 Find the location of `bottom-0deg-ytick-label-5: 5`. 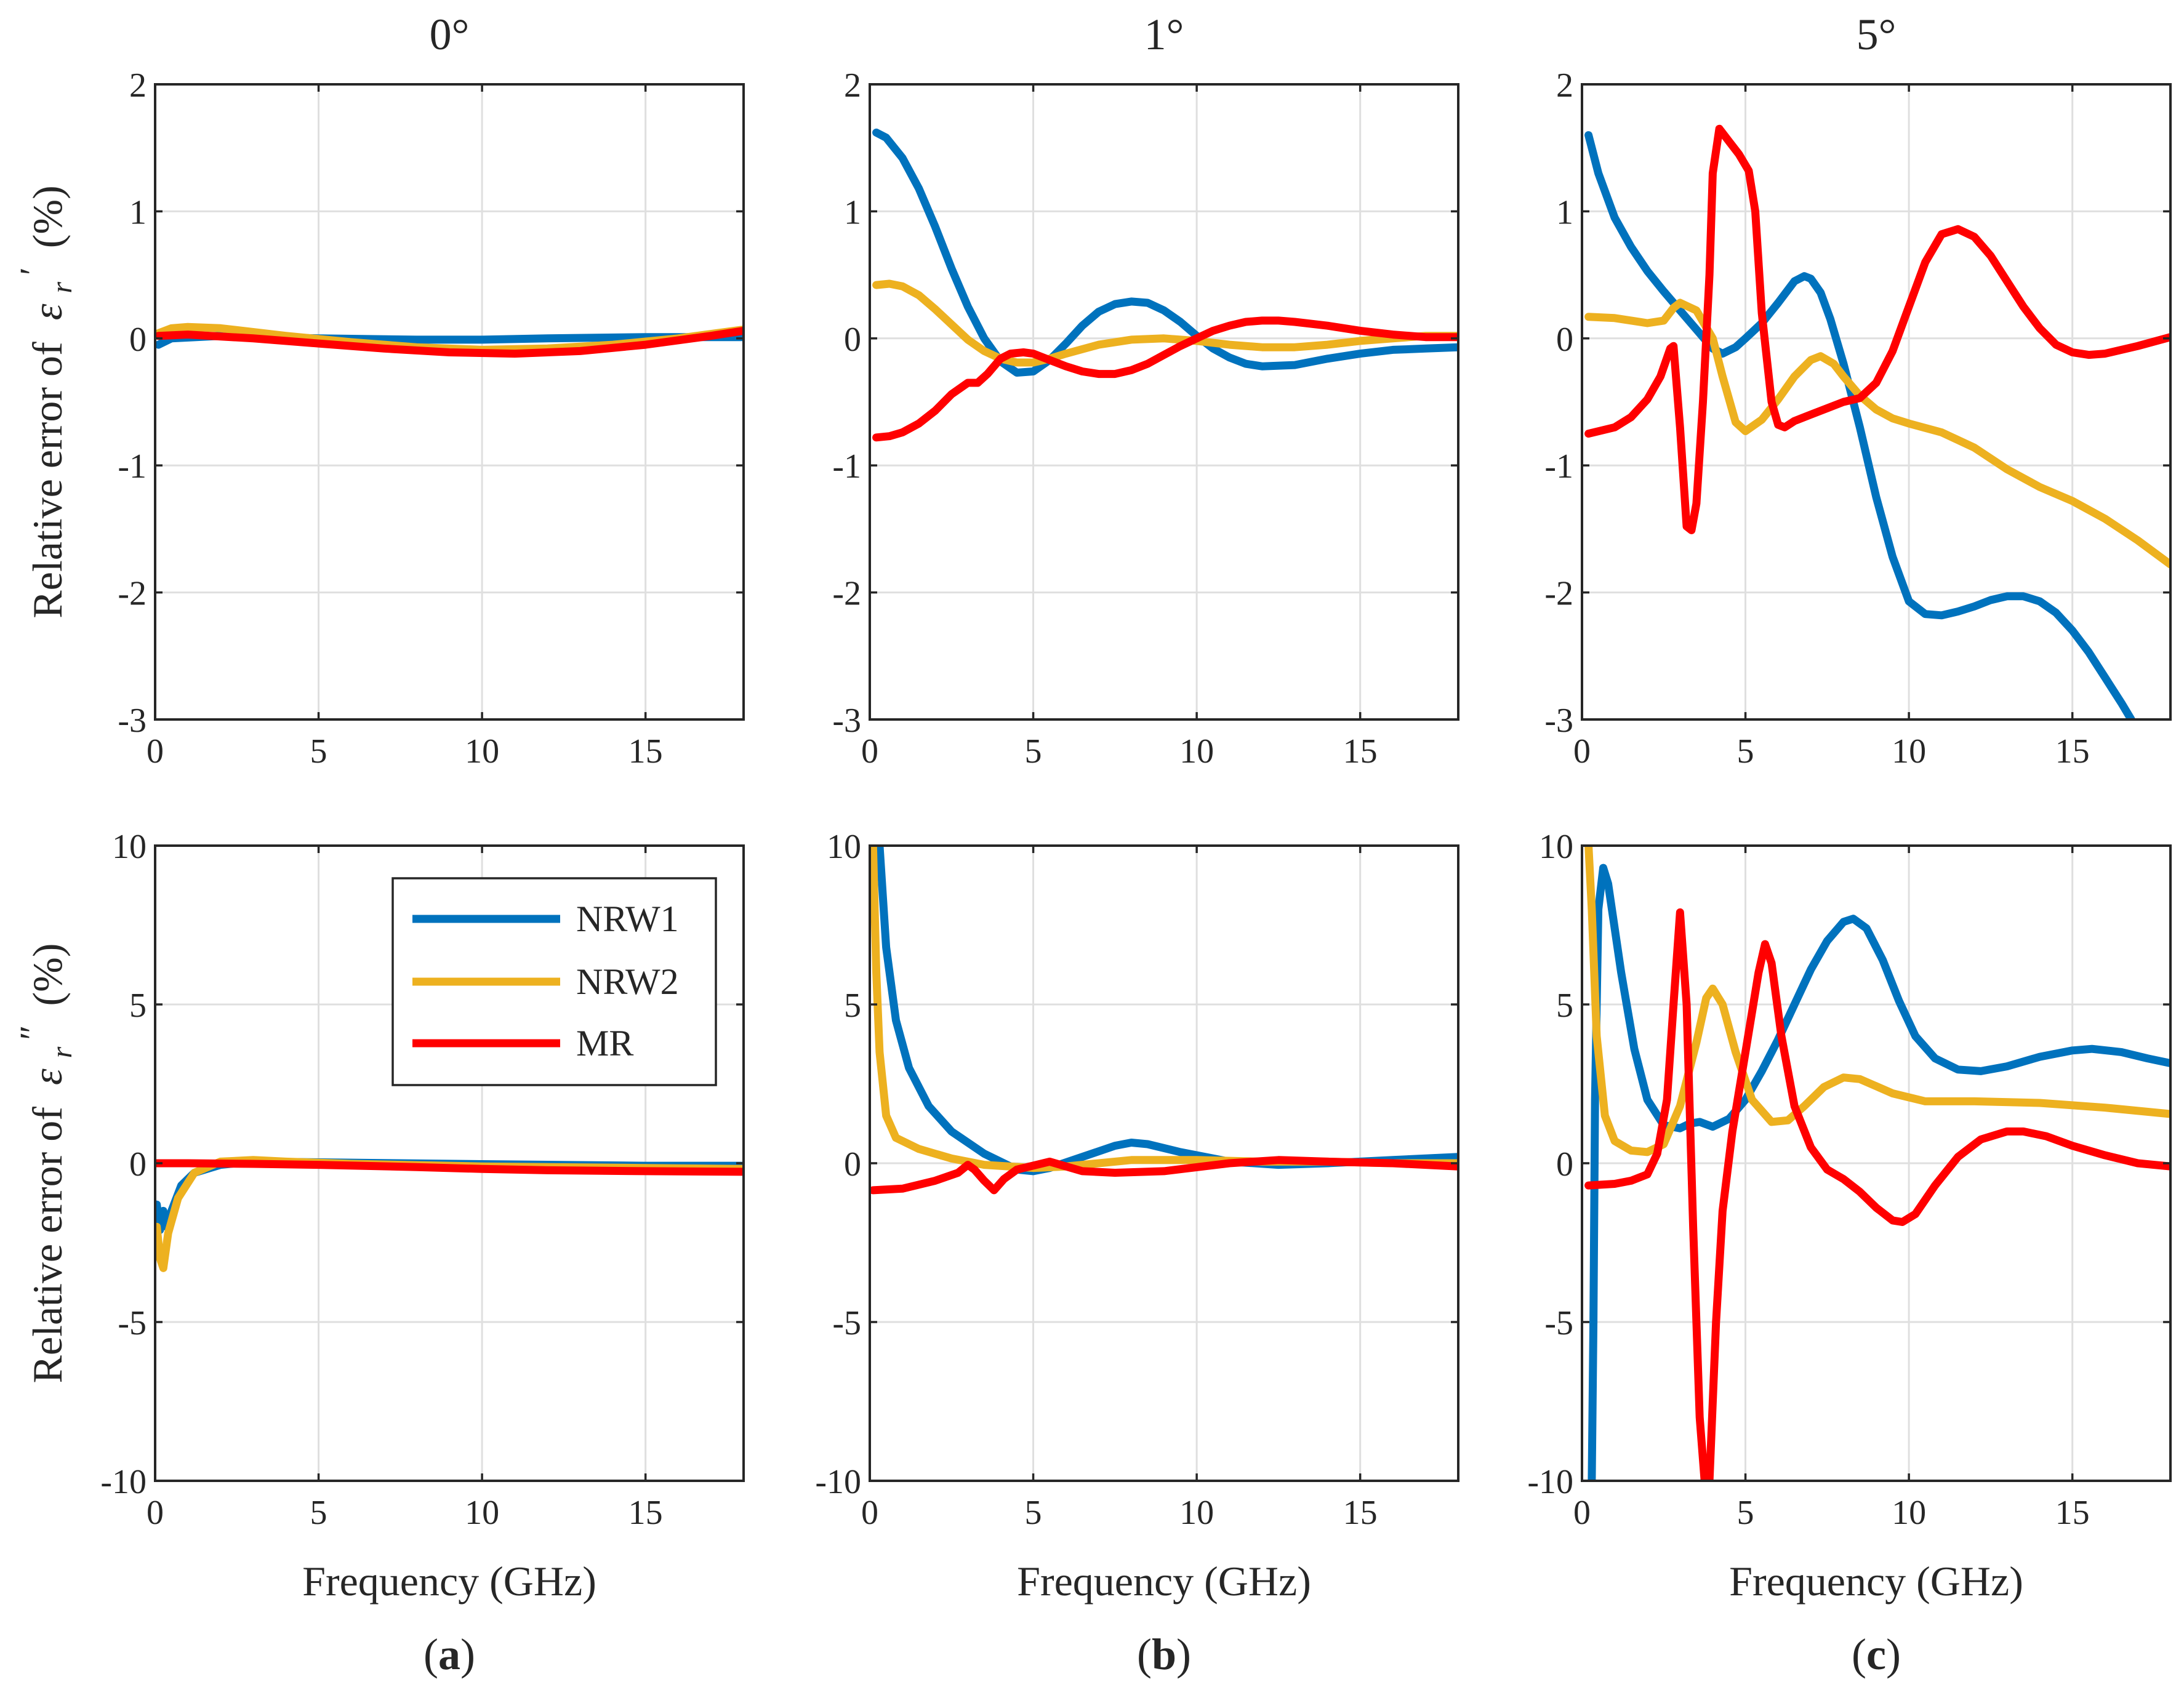

bottom-0deg-ytick-label-5: 5 is located at coordinates (138, 1006).